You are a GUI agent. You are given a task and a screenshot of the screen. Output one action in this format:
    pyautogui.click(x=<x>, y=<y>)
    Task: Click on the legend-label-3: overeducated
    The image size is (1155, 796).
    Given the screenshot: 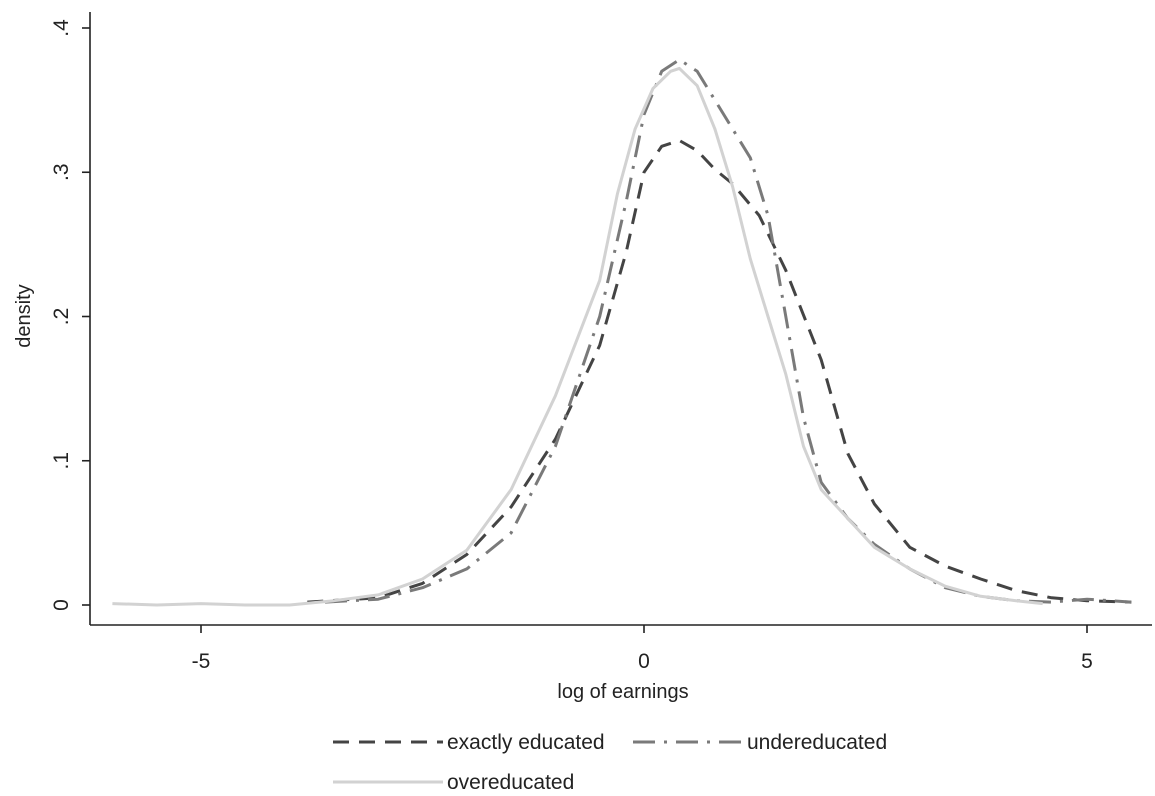 What is the action you would take?
    pyautogui.click(x=510, y=782)
    